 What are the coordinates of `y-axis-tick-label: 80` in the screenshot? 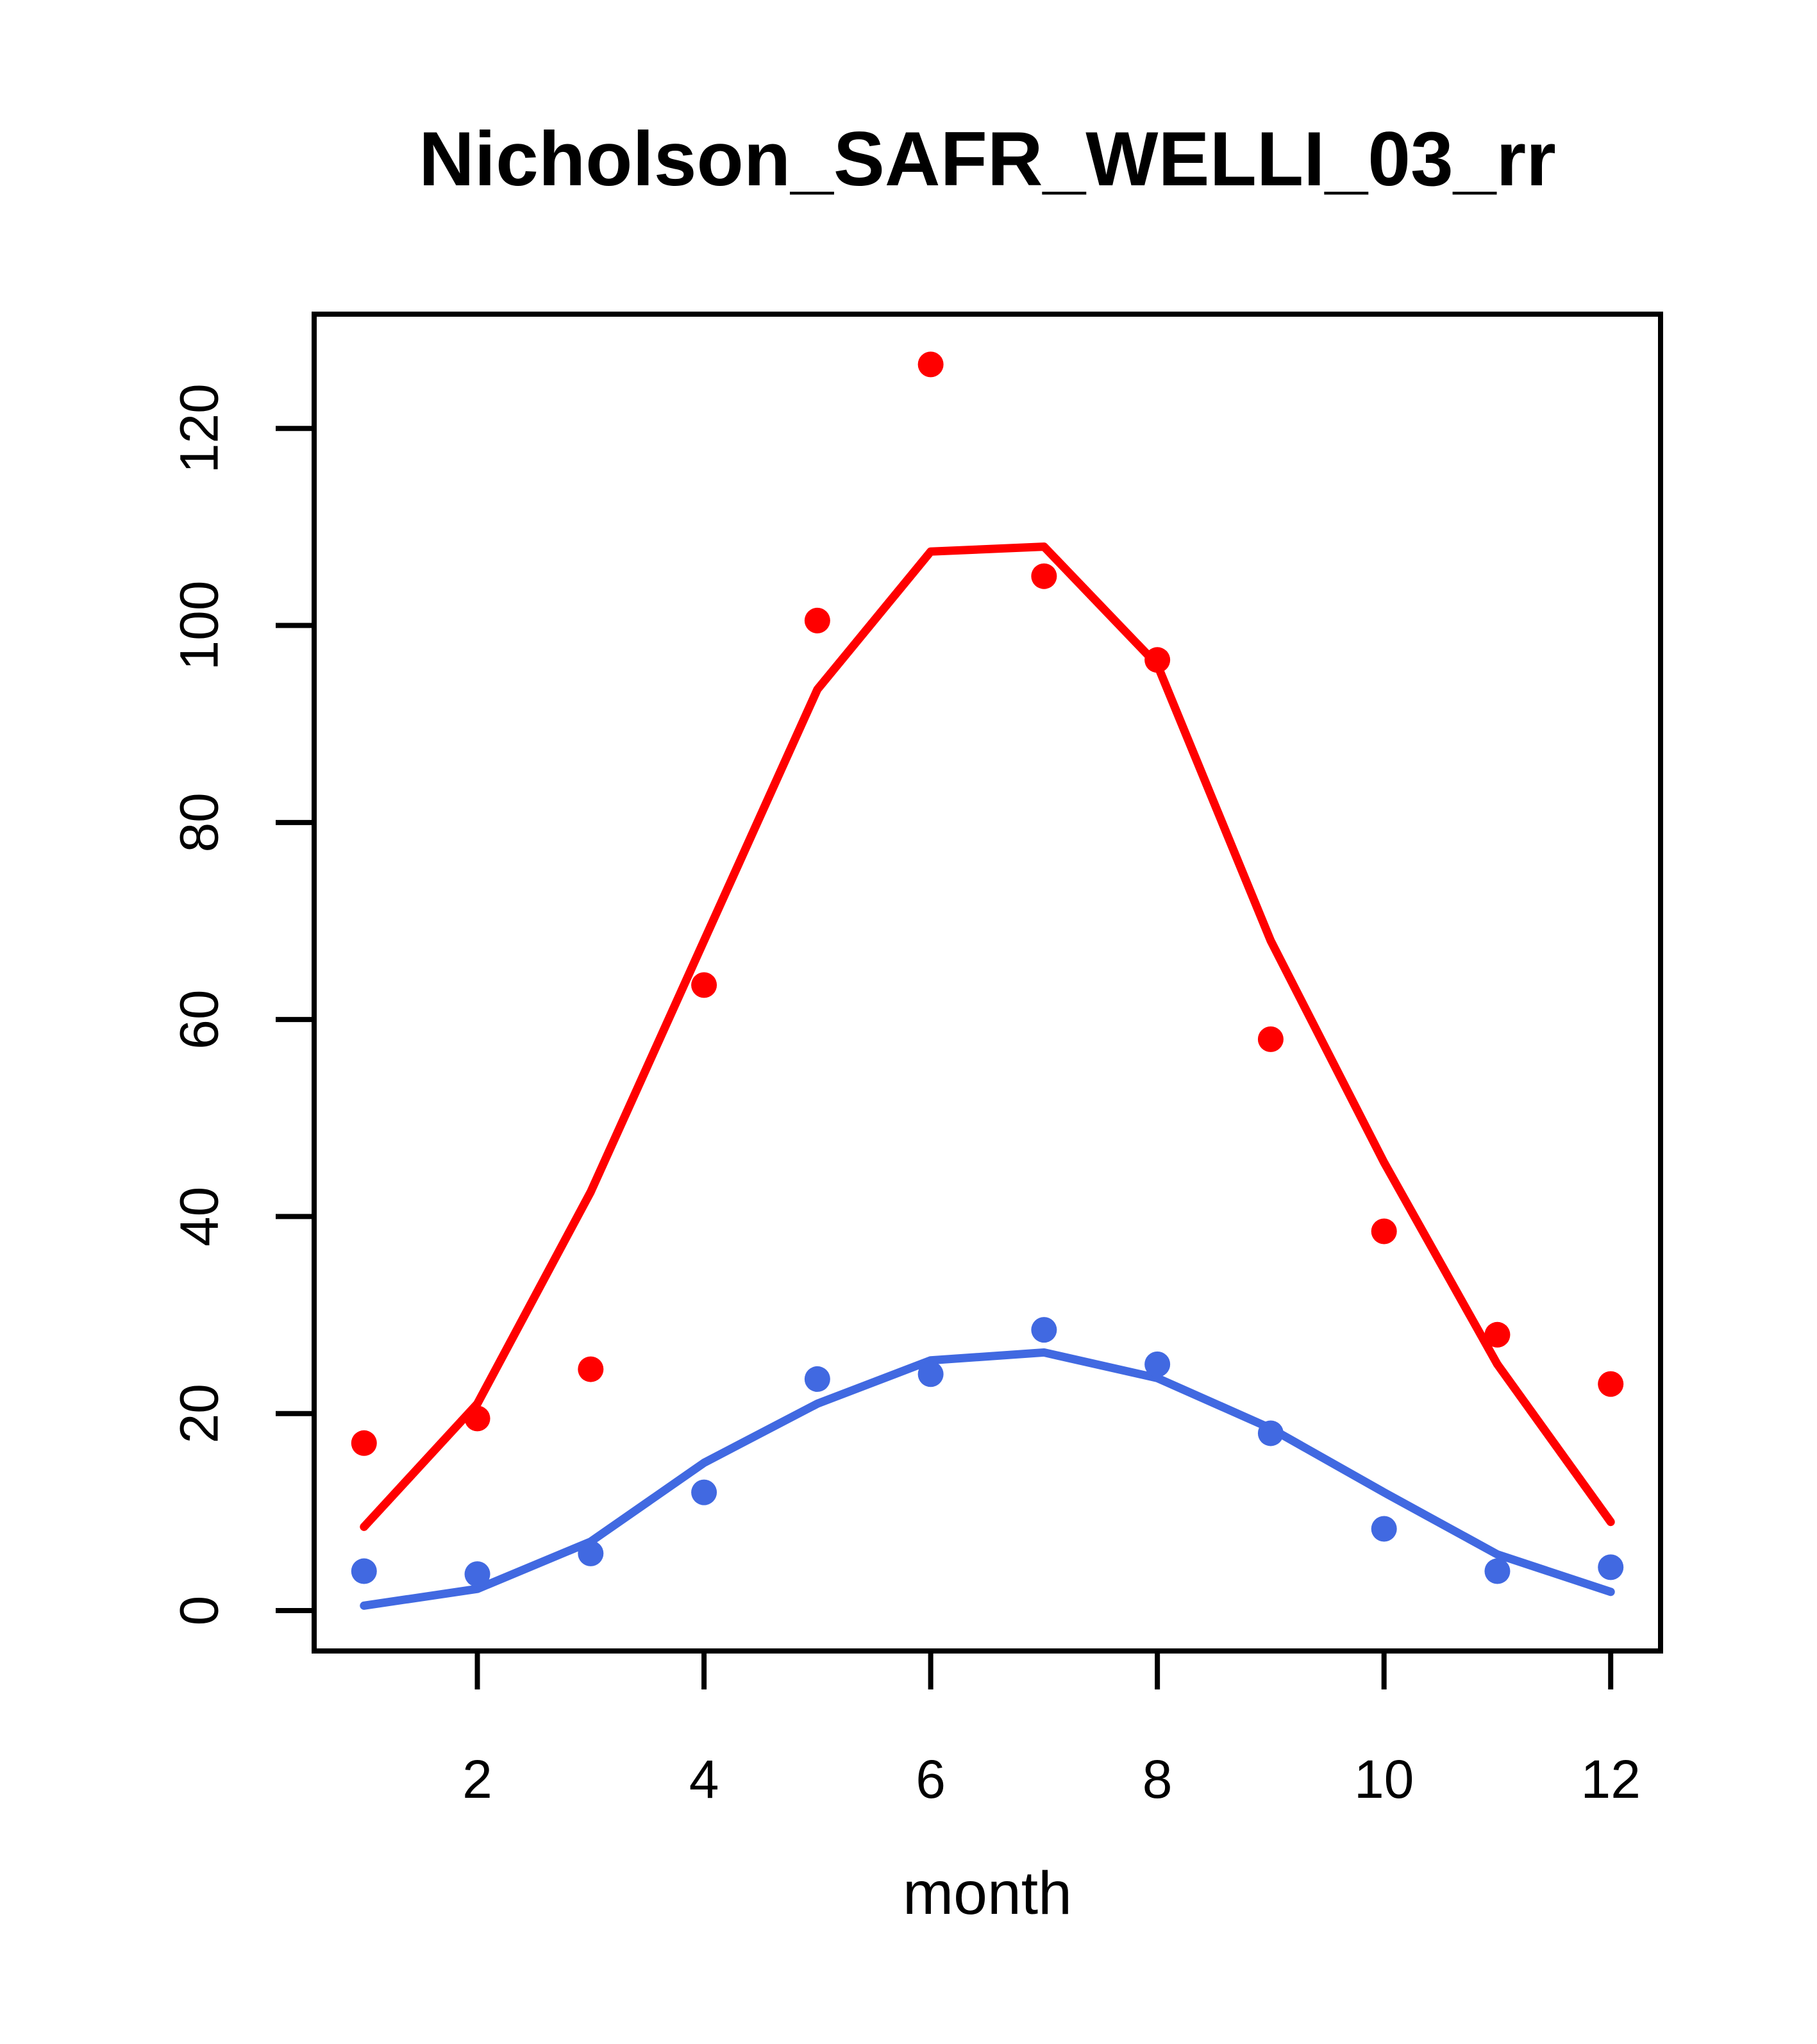 It's located at (199, 822).